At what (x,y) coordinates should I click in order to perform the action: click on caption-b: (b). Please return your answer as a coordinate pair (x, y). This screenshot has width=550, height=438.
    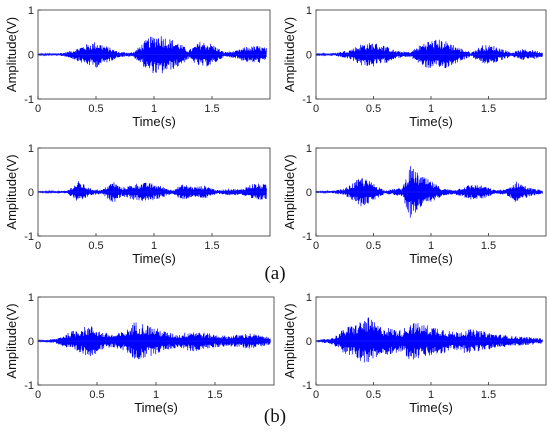
    Looking at the image, I should click on (275, 416).